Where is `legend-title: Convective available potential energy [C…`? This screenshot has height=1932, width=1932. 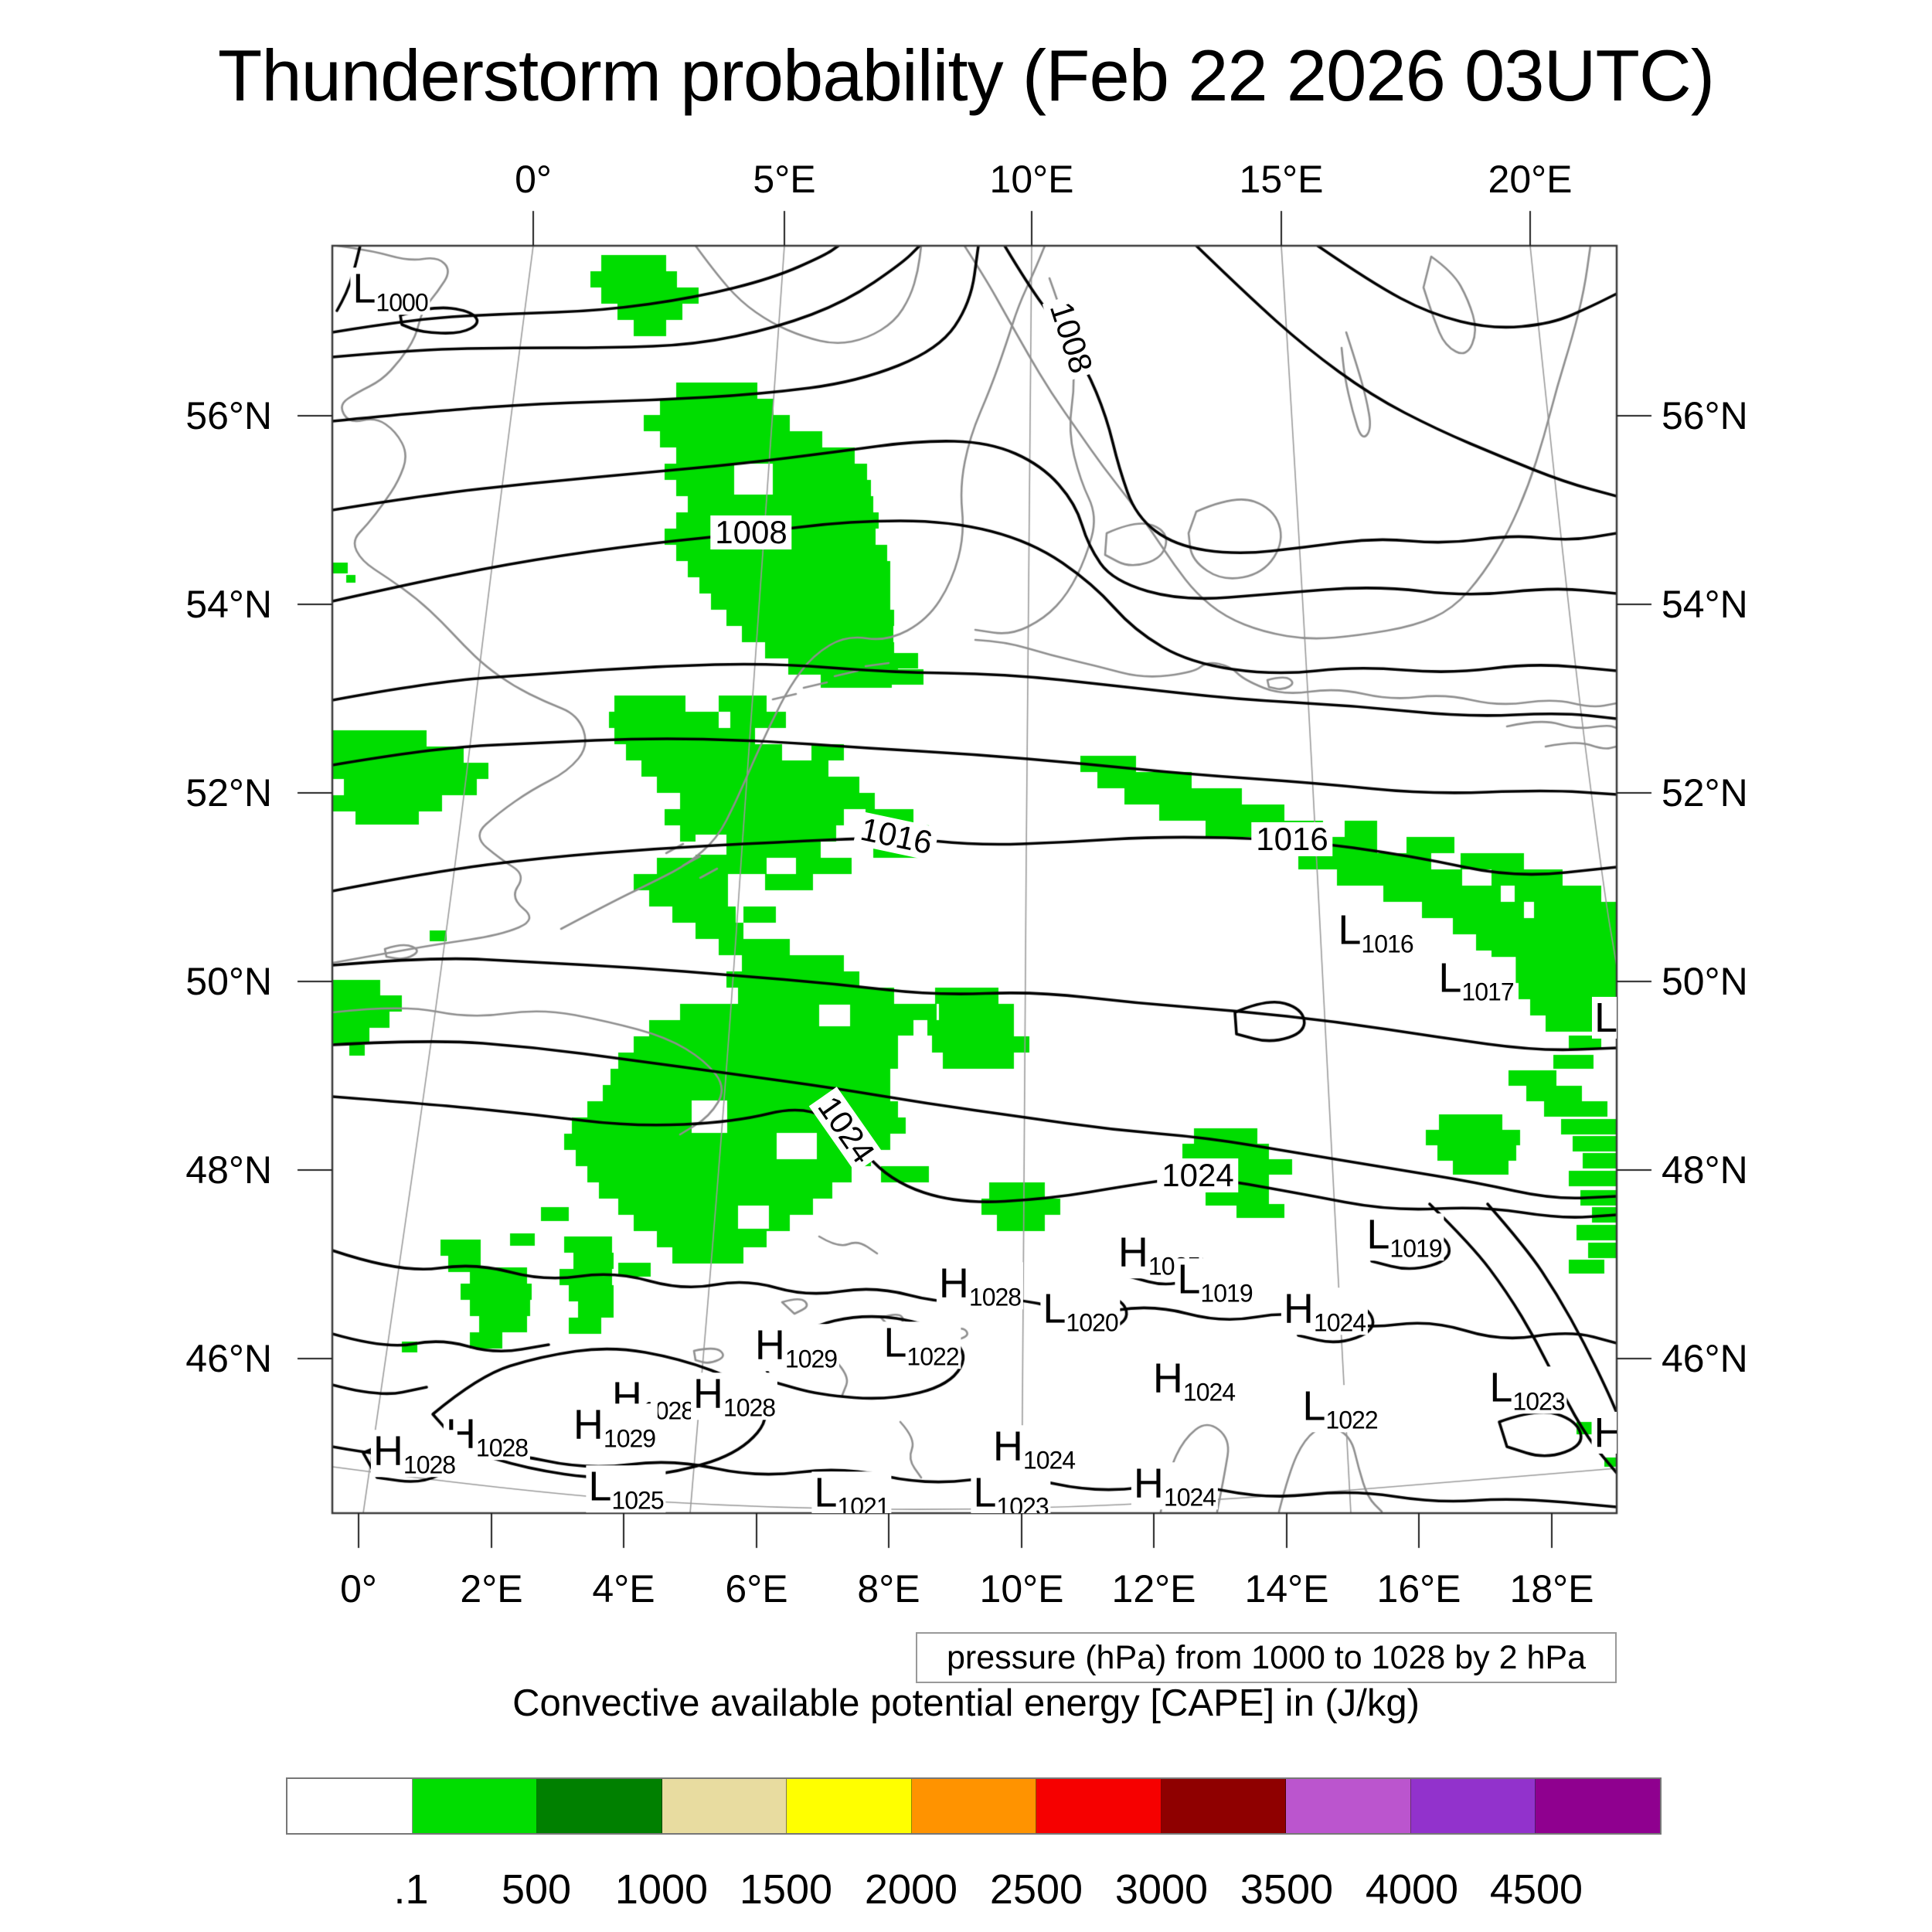
legend-title: Convective available potential energy [C… is located at coordinates (966, 1703).